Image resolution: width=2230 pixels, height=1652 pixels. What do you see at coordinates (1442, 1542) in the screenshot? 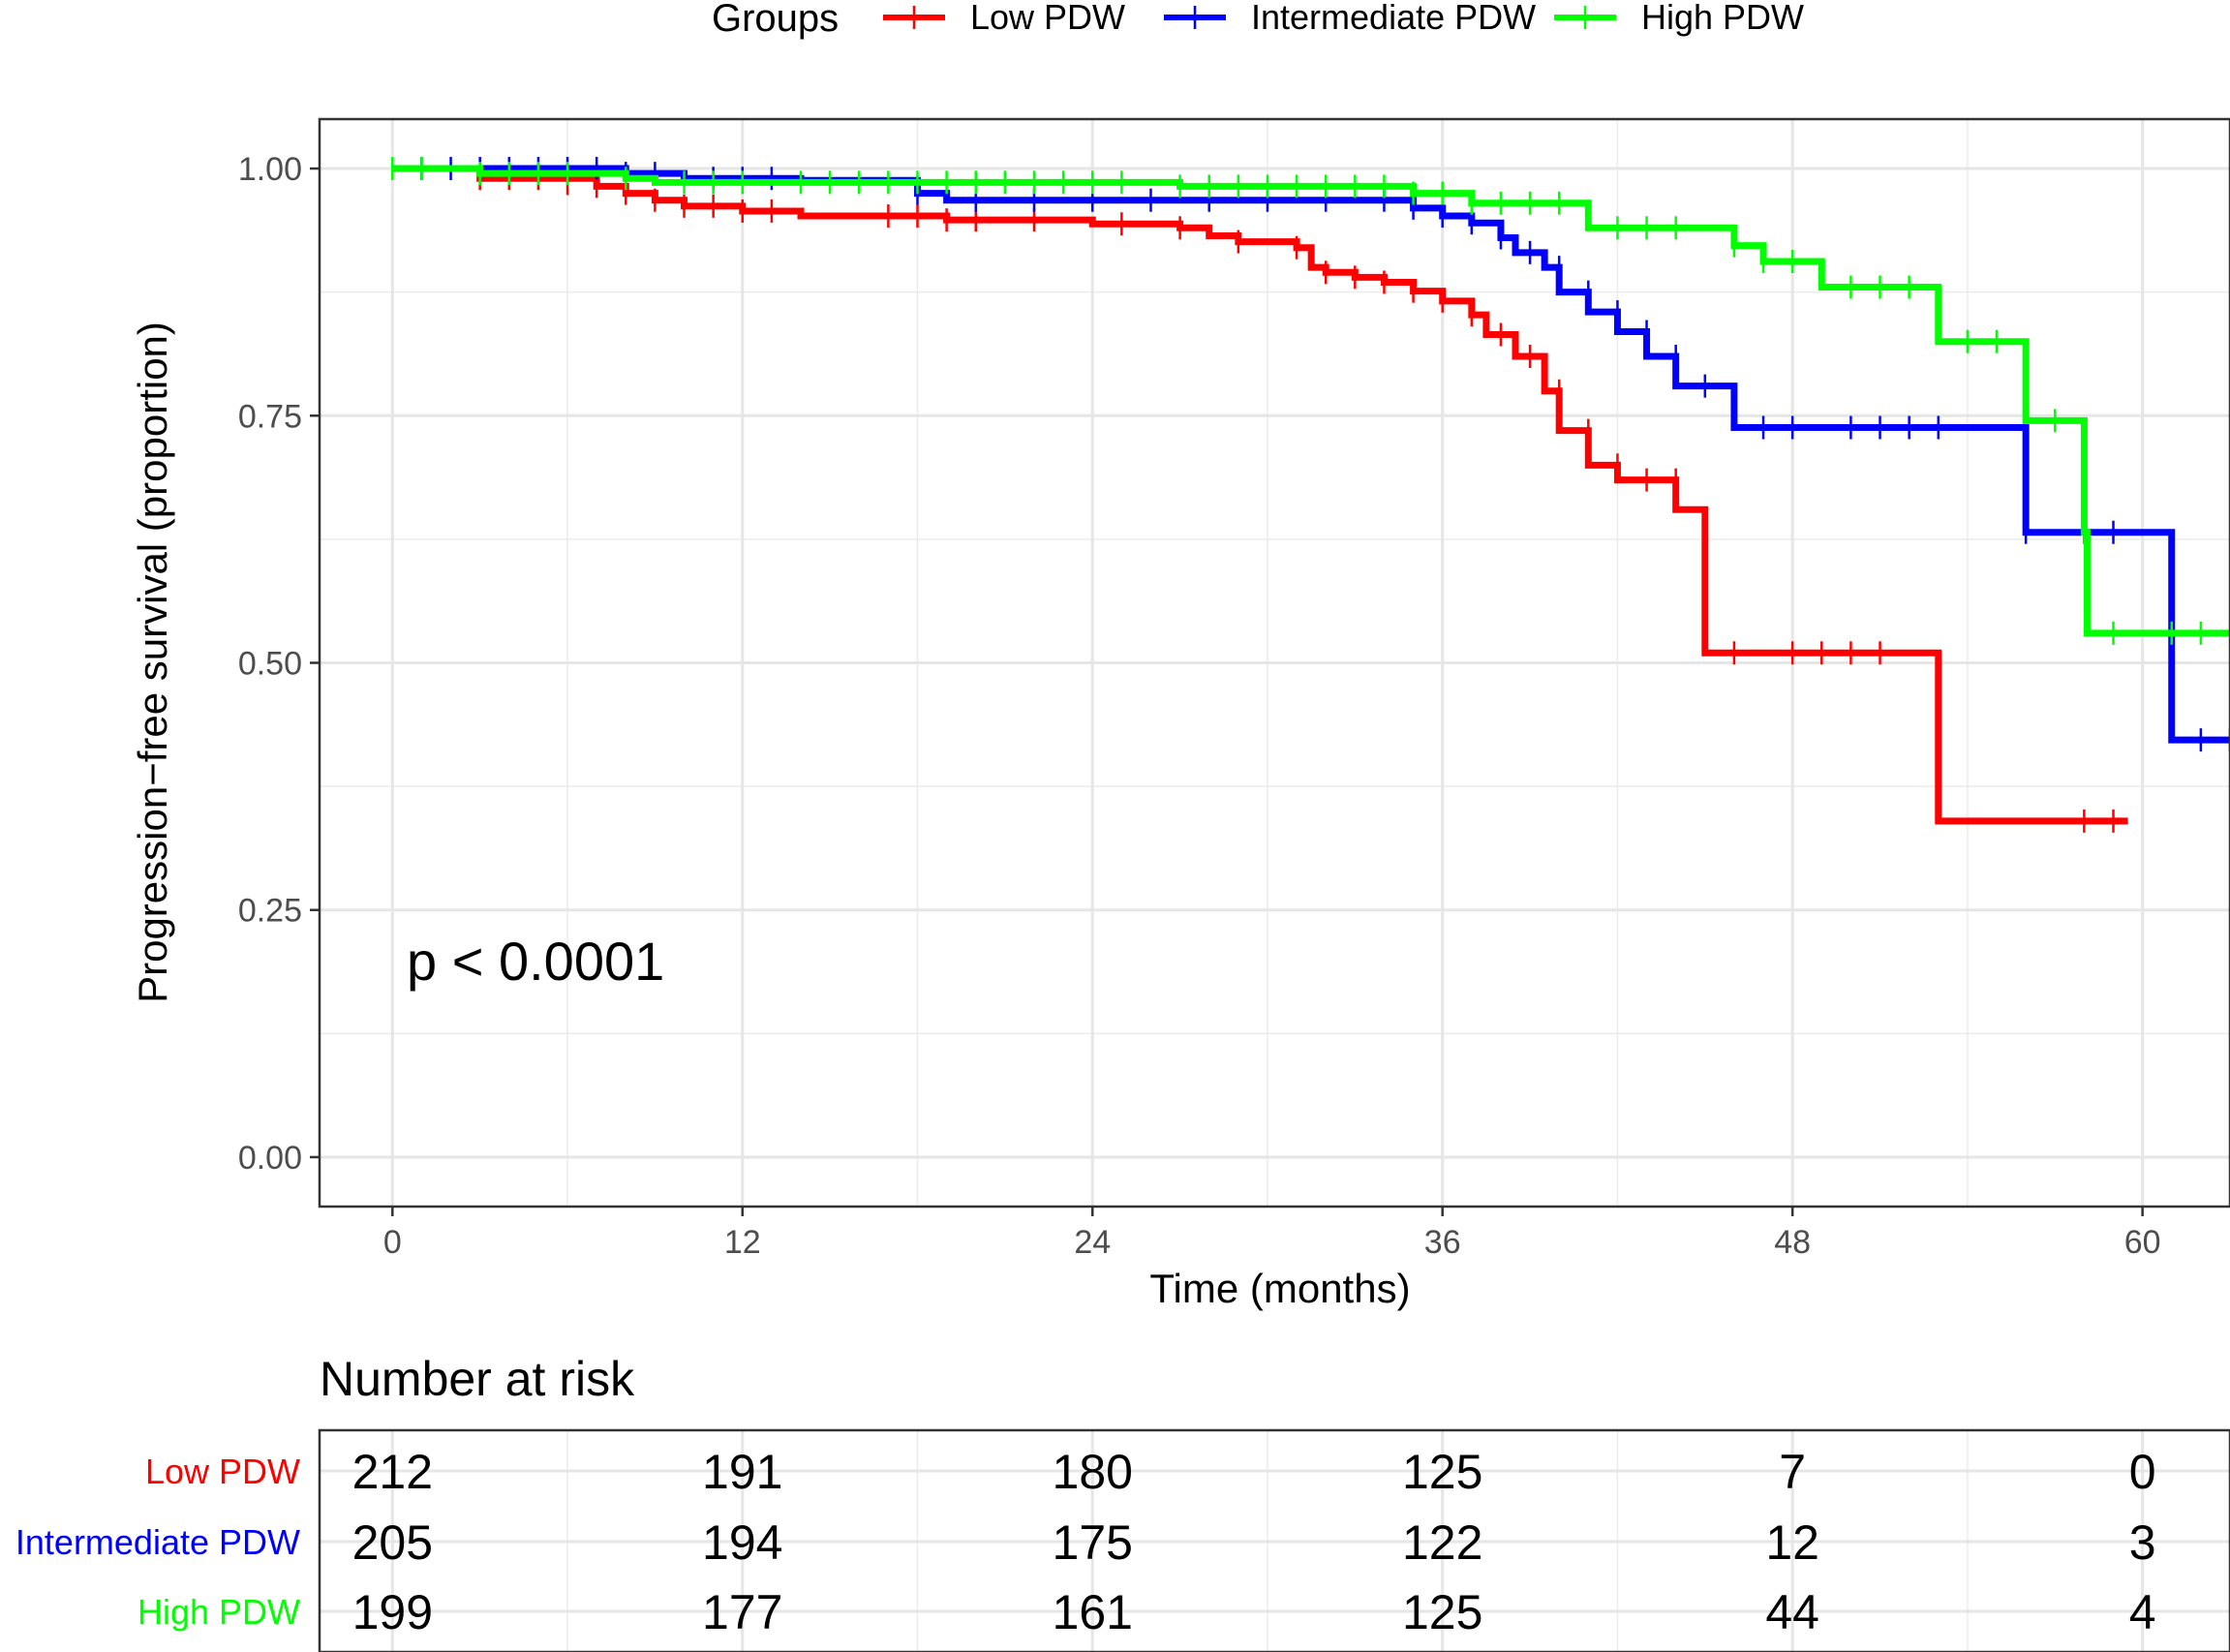
I see `risk-count: 122` at bounding box center [1442, 1542].